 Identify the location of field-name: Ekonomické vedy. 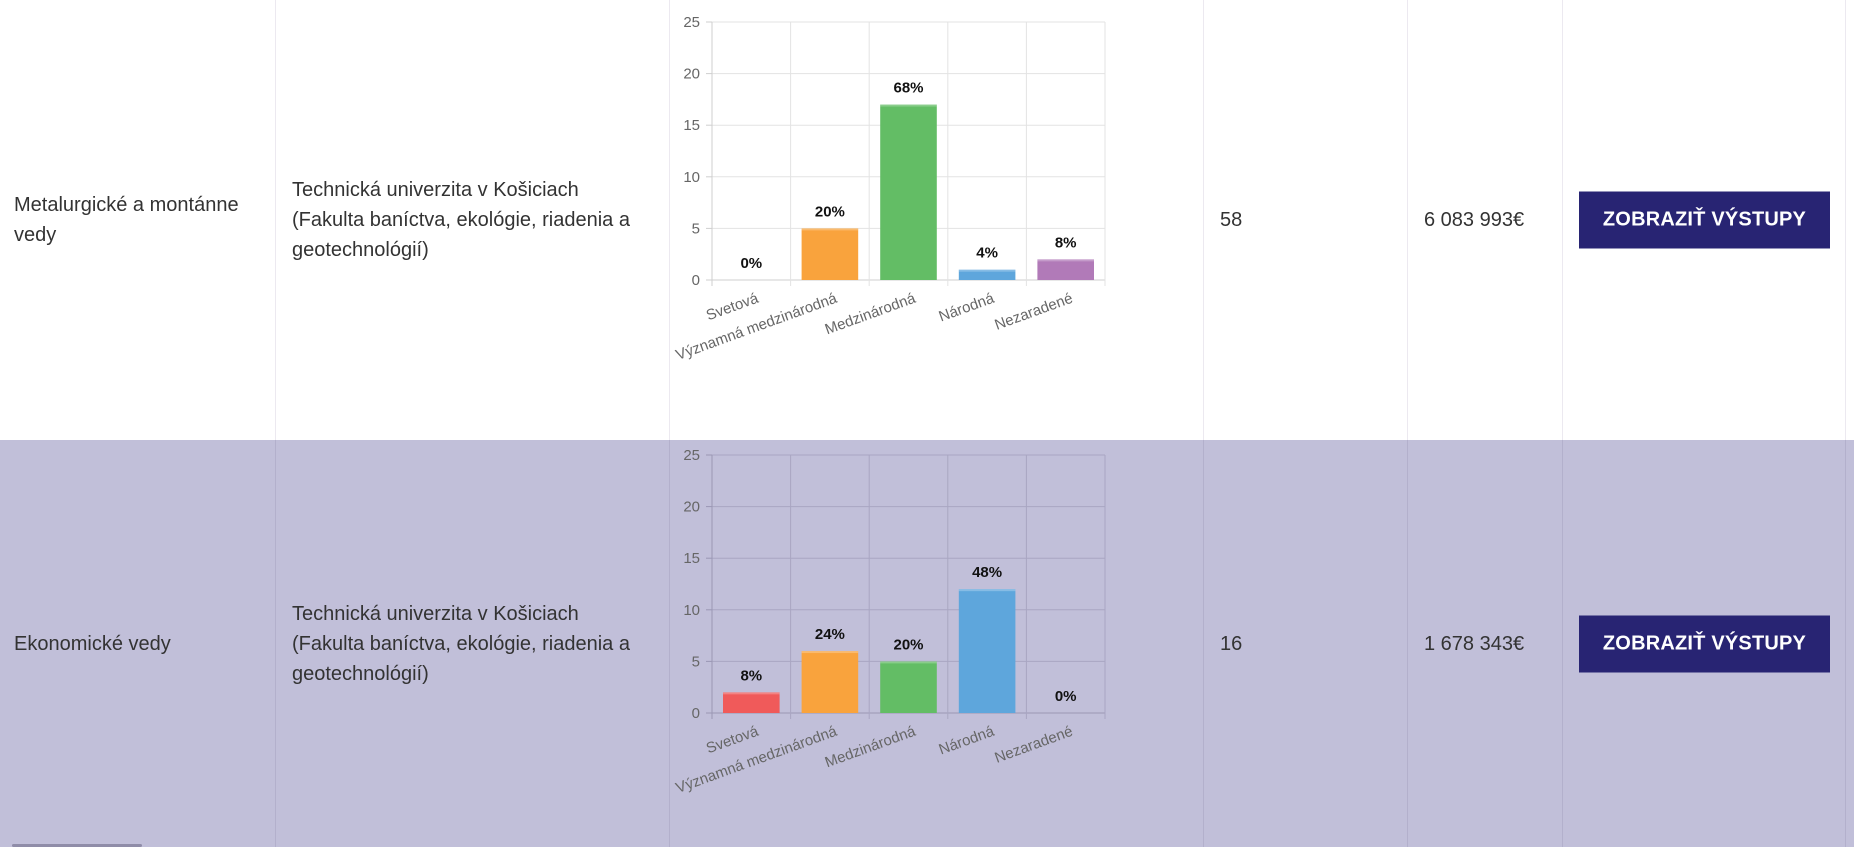
(92, 643).